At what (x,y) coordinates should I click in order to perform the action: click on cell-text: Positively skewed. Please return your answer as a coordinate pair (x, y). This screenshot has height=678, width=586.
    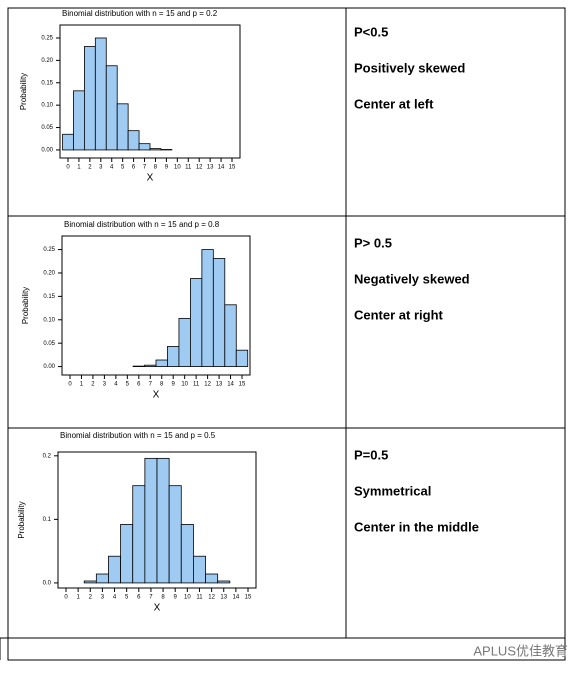
    Looking at the image, I should click on (409, 67).